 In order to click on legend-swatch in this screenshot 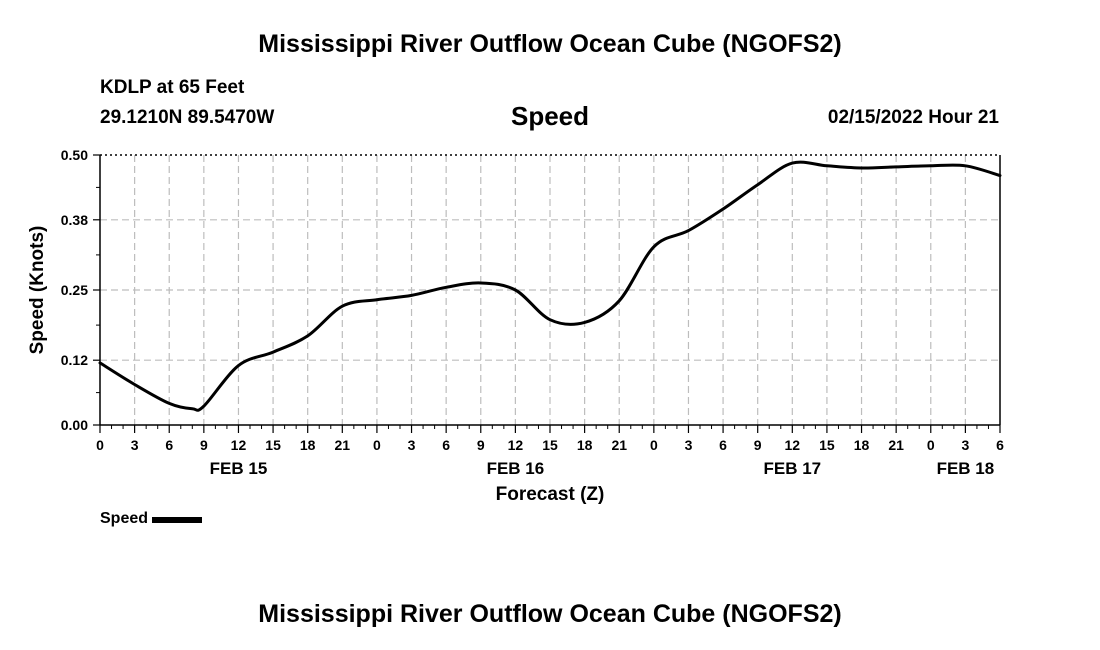, I will do `click(177, 520)`.